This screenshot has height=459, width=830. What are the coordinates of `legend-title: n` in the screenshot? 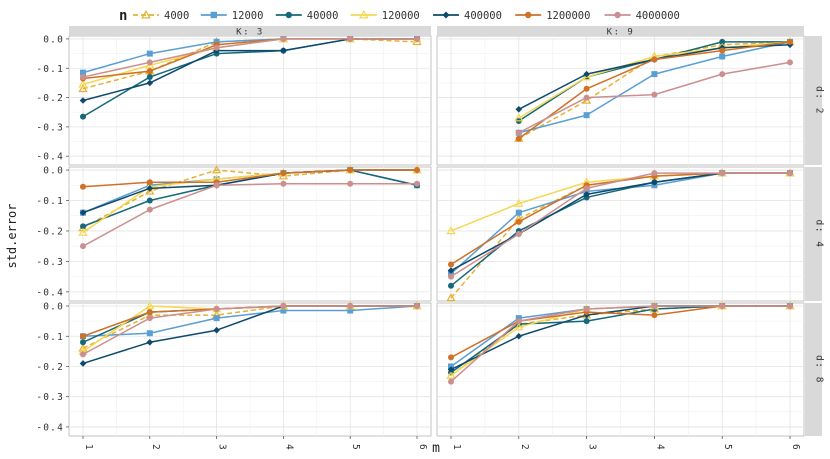 It's located at (123, 16).